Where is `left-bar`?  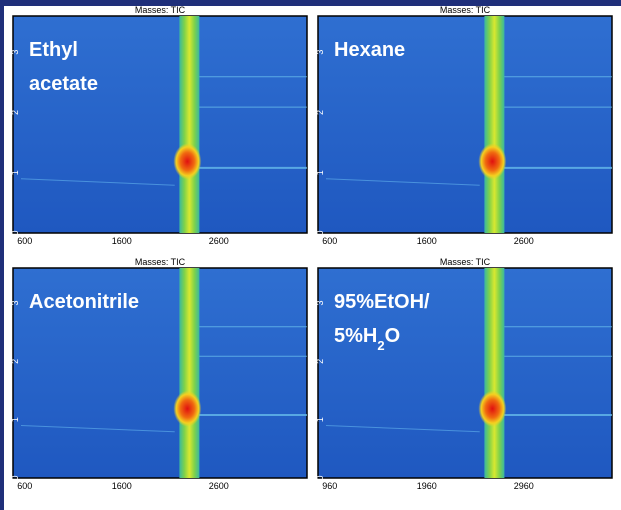
left-bar is located at coordinates (2, 255).